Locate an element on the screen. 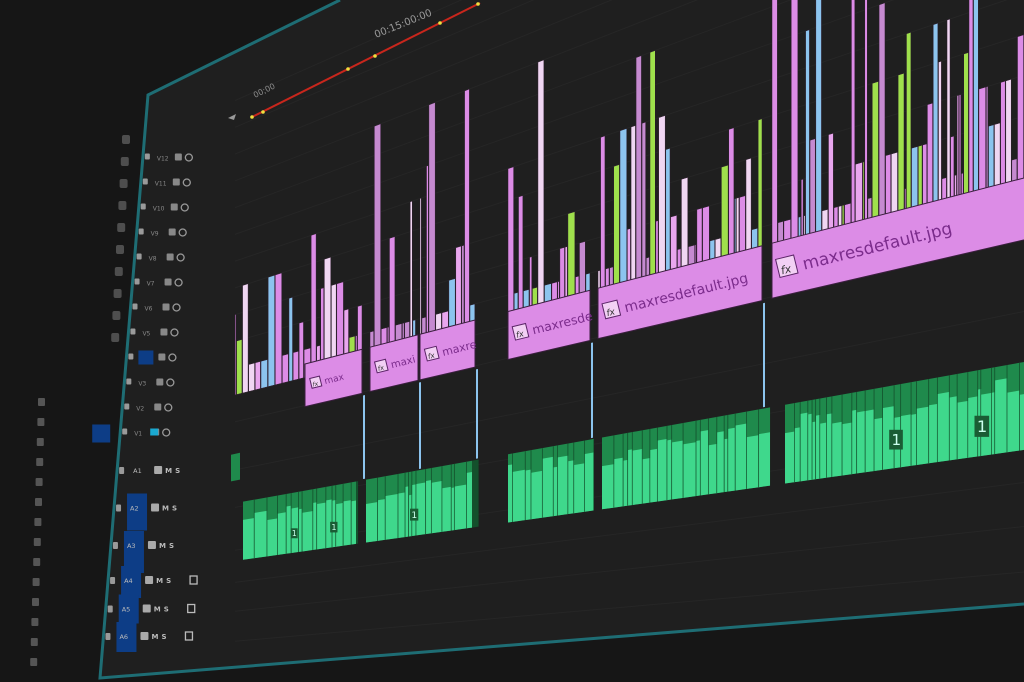 Image resolution: width=1024 pixels, height=682 pixels. video-clip: fx maxresde is located at coordinates (550, 249).